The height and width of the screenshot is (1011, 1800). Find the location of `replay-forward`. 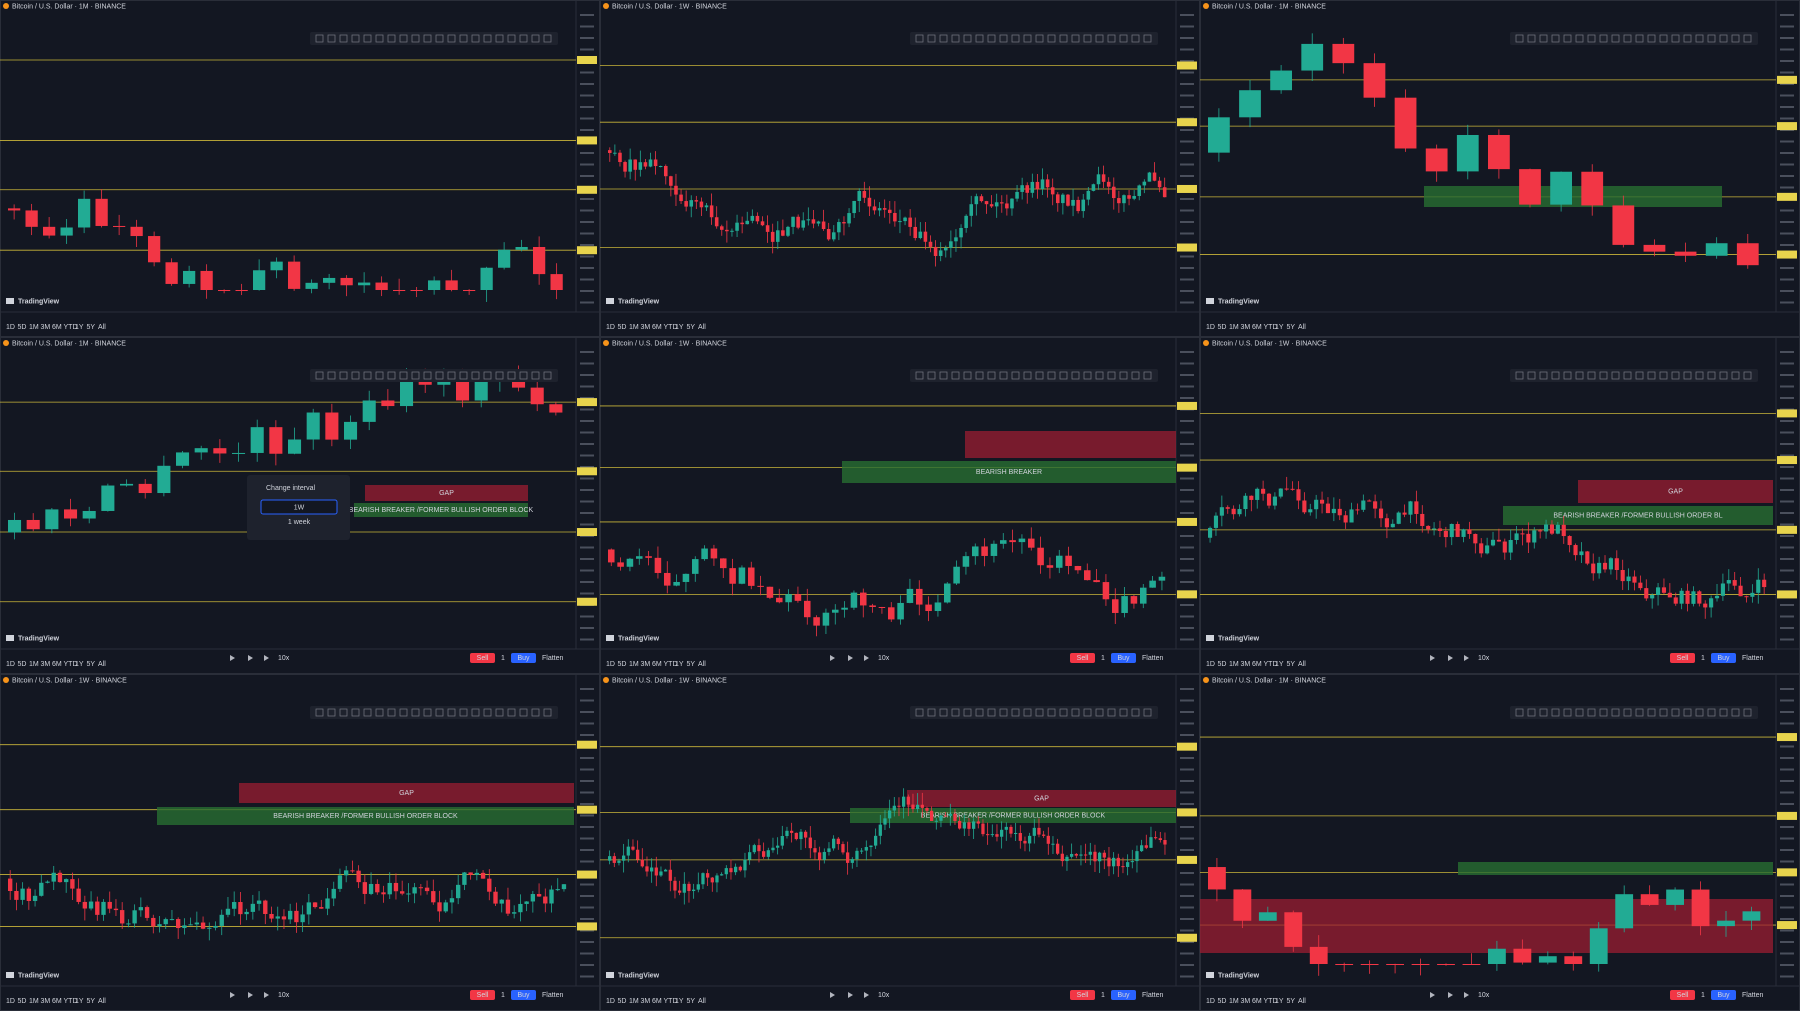

replay-forward is located at coordinates (866, 995).